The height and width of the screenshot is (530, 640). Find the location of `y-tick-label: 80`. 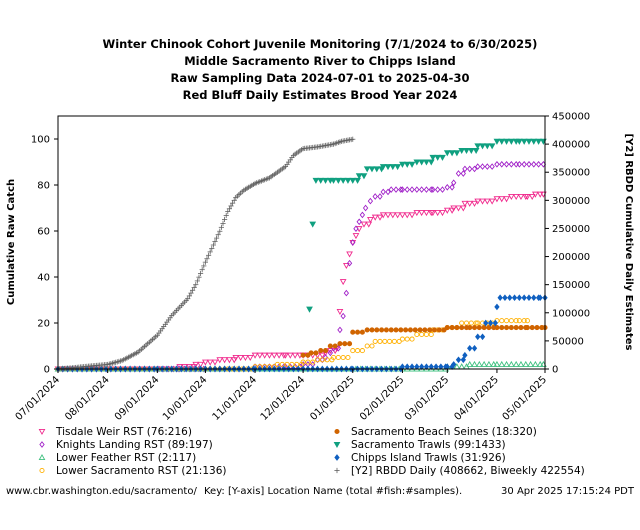

y-tick-label: 80 is located at coordinates (43, 186).